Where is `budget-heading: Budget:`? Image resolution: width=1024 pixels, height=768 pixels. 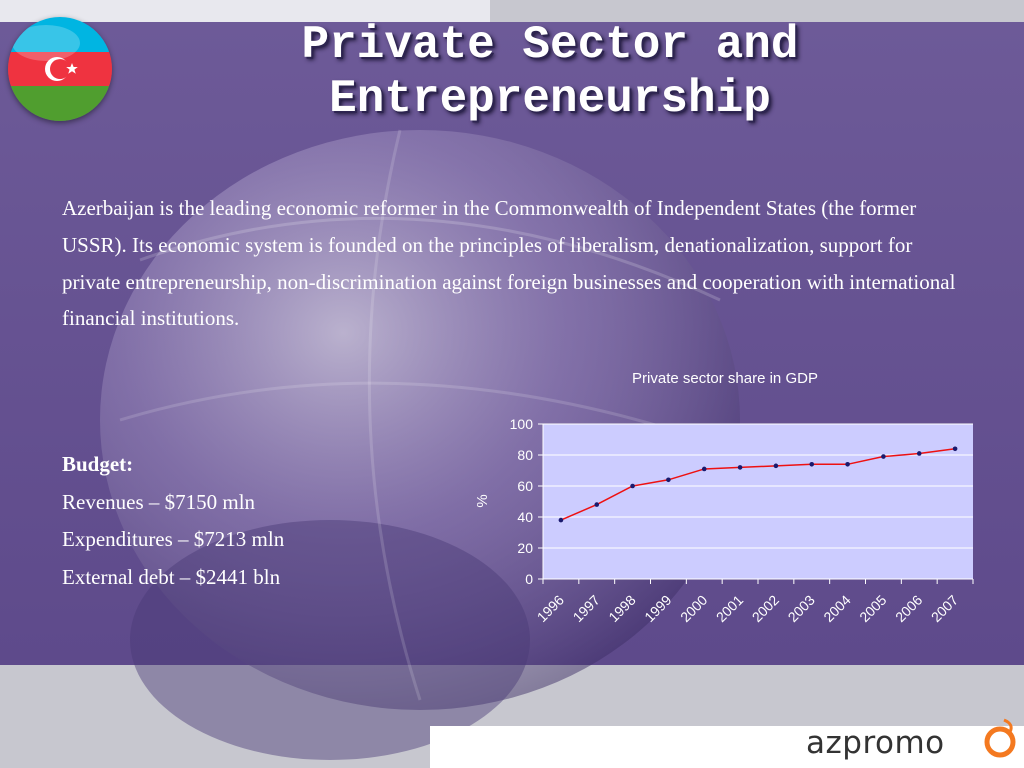
budget-heading: Budget: is located at coordinates (98, 464).